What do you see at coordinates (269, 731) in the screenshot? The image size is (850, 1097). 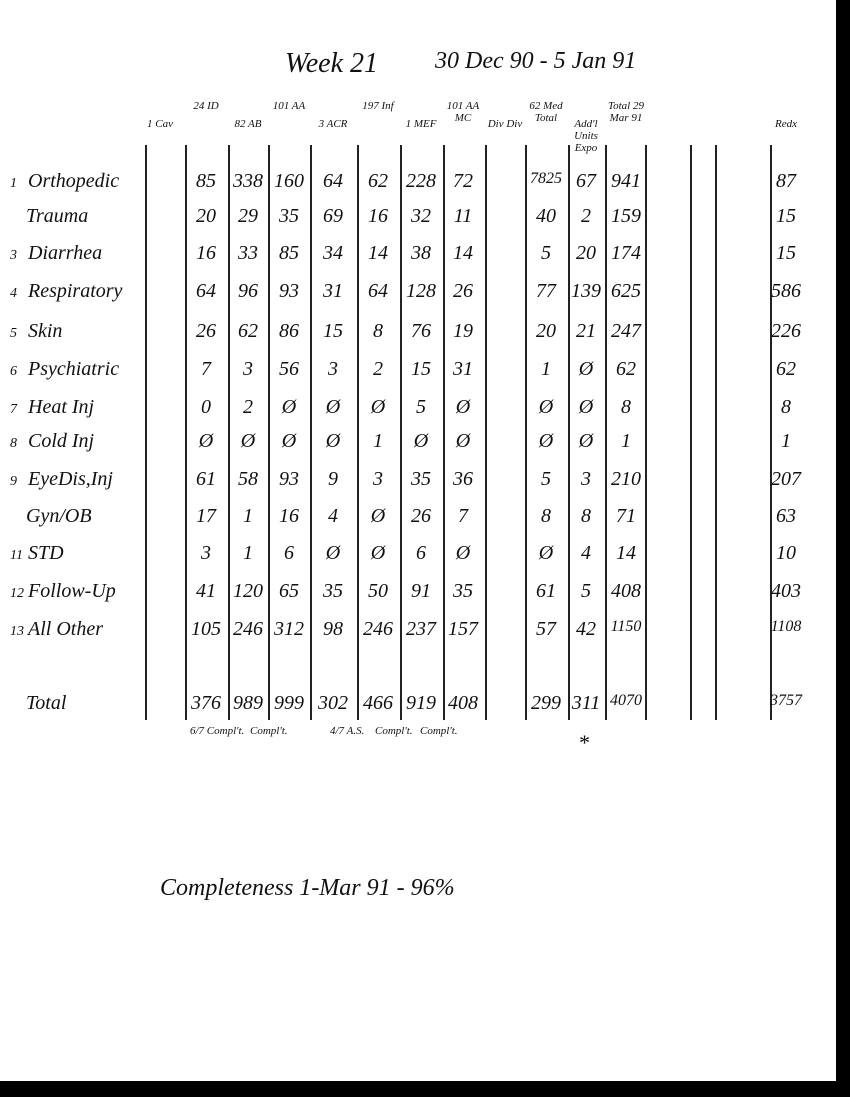 I see `note: Compl't.` at bounding box center [269, 731].